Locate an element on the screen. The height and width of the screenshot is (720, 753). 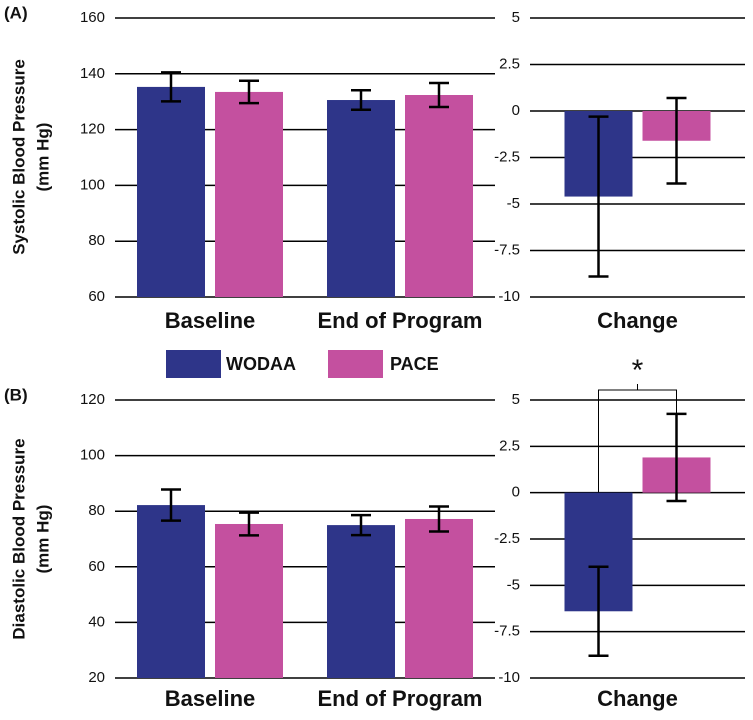
annotation: * is located at coordinates (638, 370).